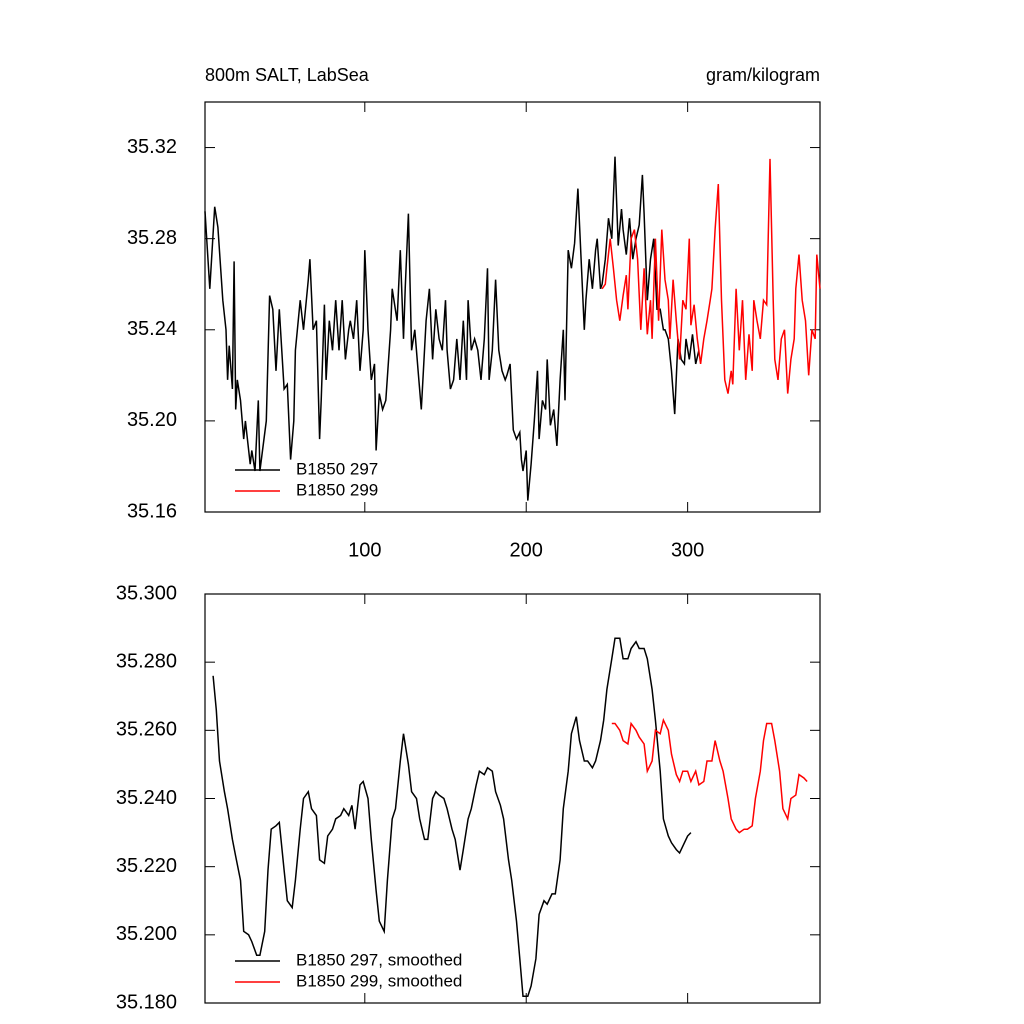 This screenshot has height=1024, width=1024. Describe the element at coordinates (687, 550) in the screenshot. I see `x-tick-label: 300` at that location.